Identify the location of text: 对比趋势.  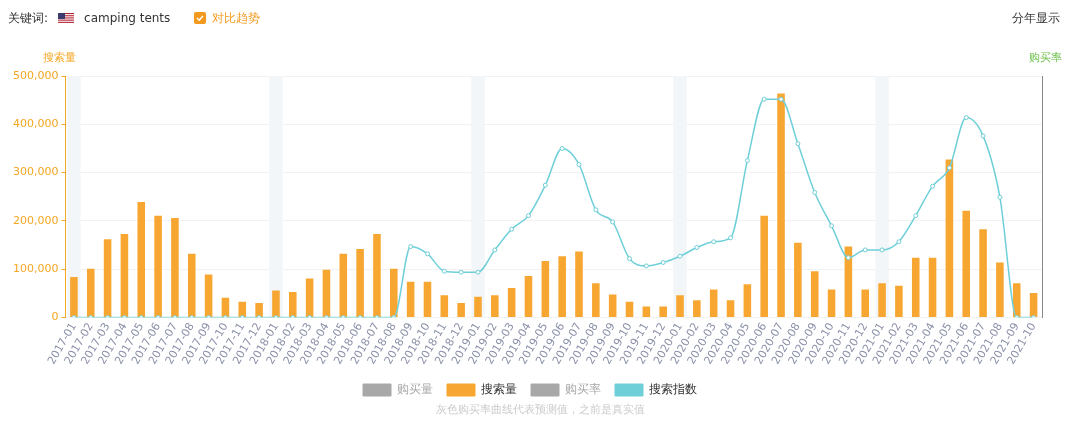
(236, 18).